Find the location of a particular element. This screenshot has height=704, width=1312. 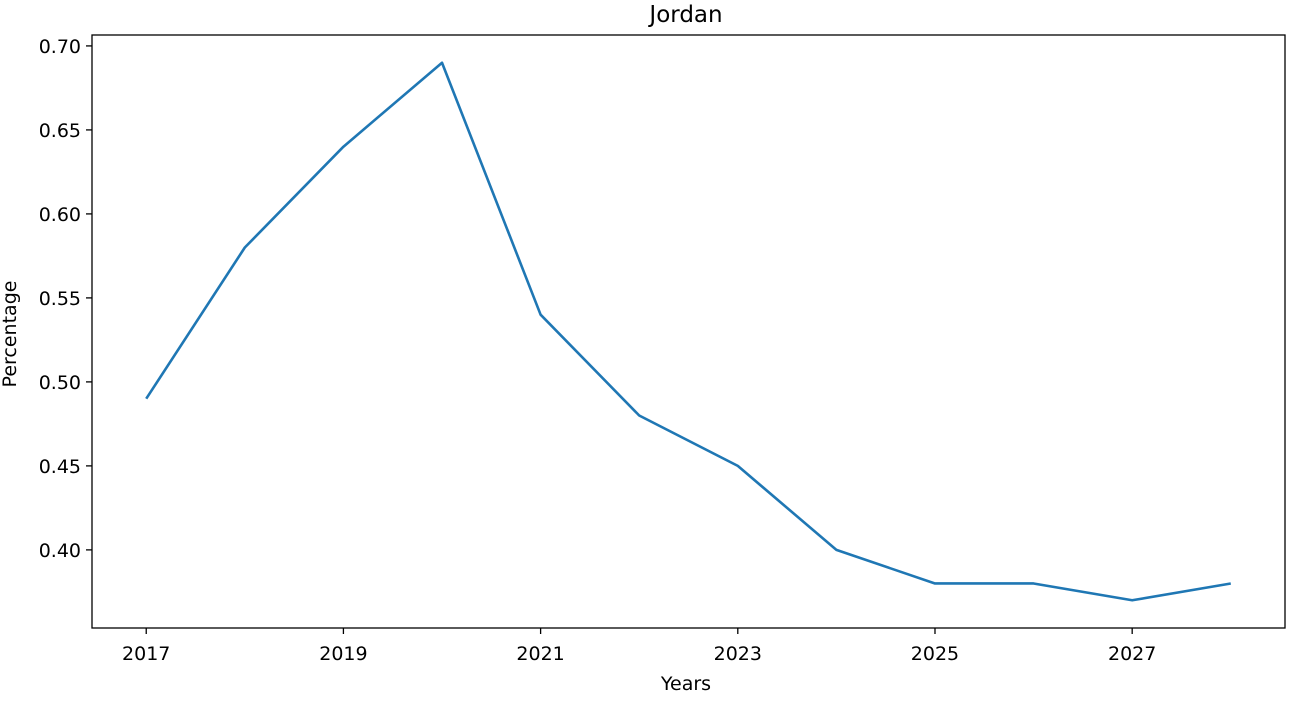

y-axis-label: Percentage is located at coordinates (10, 334).